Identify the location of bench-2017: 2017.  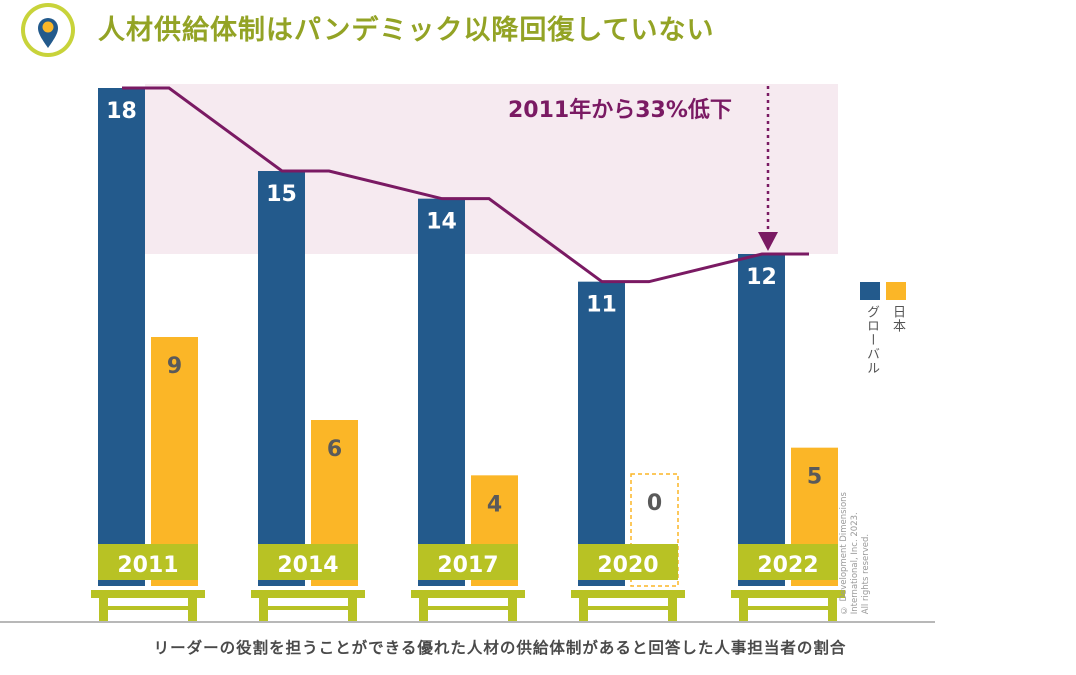
(468, 583).